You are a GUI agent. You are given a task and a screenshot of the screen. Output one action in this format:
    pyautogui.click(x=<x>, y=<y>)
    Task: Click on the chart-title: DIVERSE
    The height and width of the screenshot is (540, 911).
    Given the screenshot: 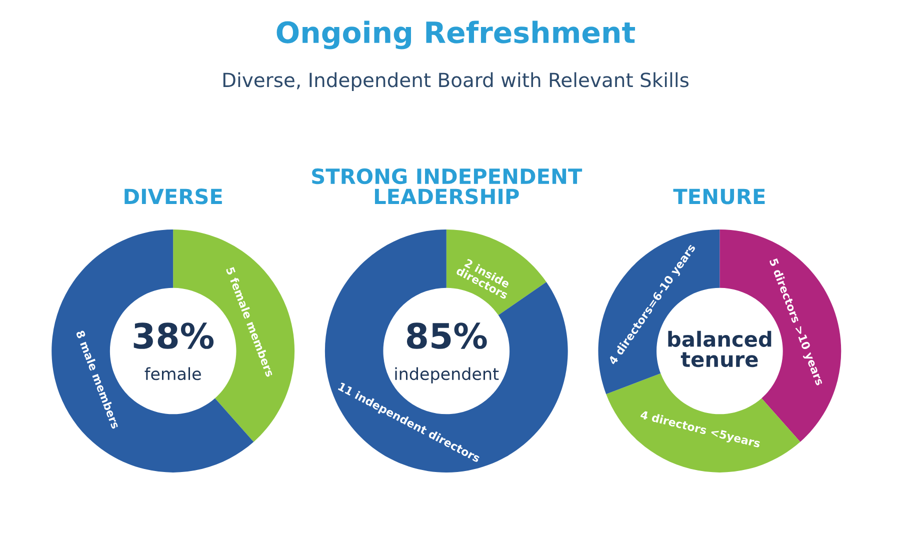 What is the action you would take?
    pyautogui.click(x=173, y=196)
    